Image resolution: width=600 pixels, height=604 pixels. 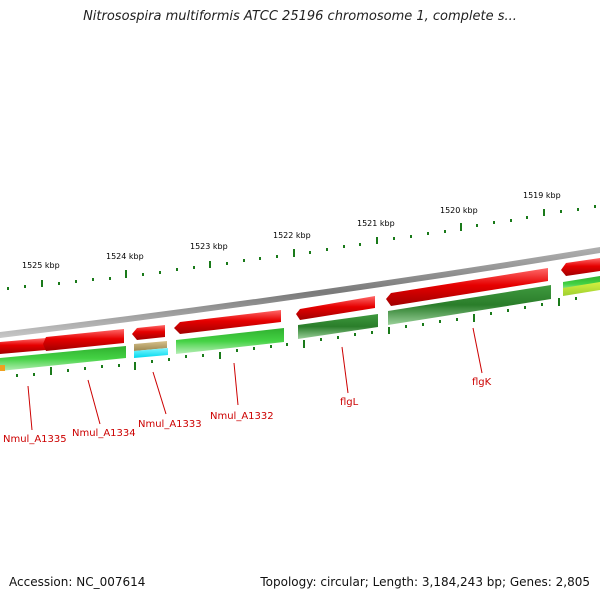 I want to click on gene-cyan-feature, so click(x=151, y=353).